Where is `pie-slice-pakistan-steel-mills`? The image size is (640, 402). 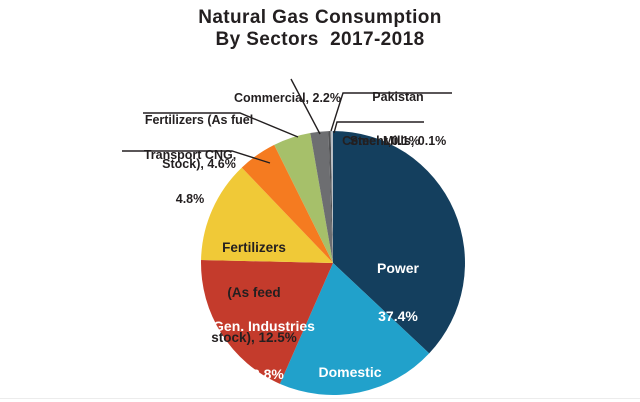
pie-slice-pakistan-steel-mills is located at coordinates (330, 197).